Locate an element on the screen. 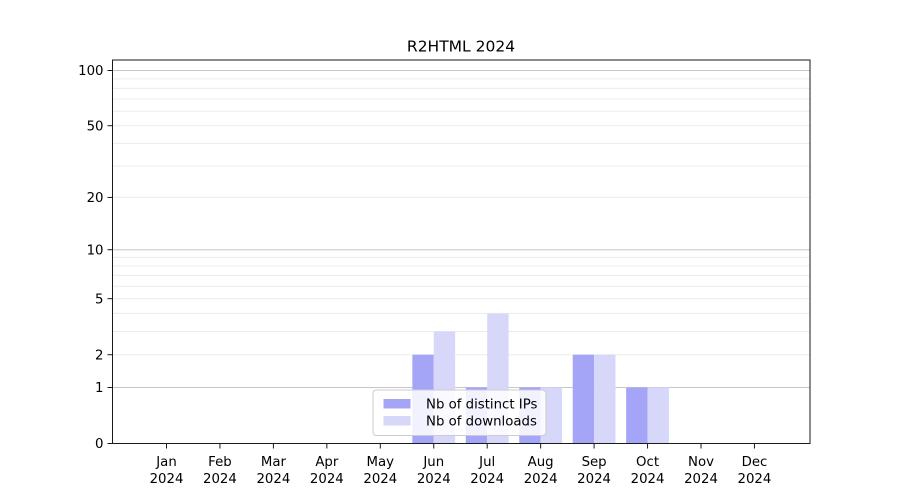 This screenshot has height=500, width=900. bar-oct-s0 is located at coordinates (637, 415).